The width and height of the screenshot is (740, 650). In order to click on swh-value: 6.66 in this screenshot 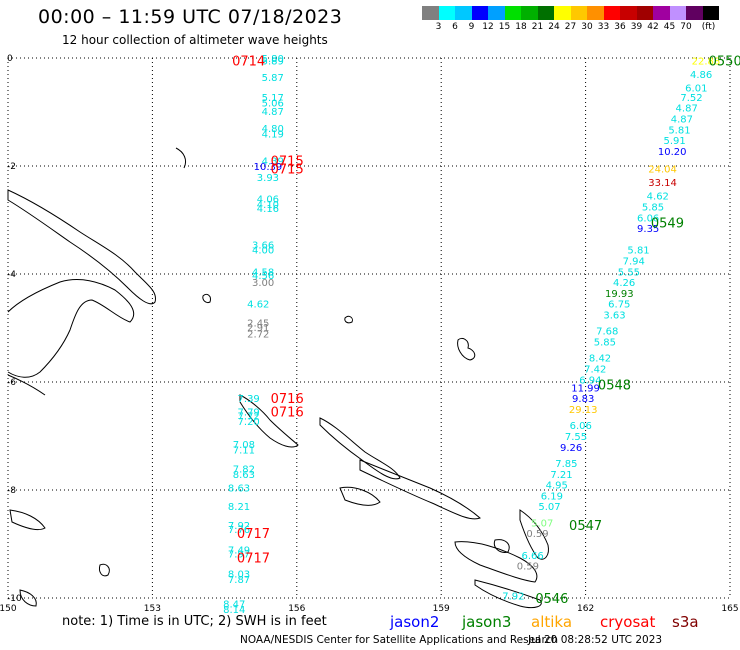, I will do `click(533, 556)`.